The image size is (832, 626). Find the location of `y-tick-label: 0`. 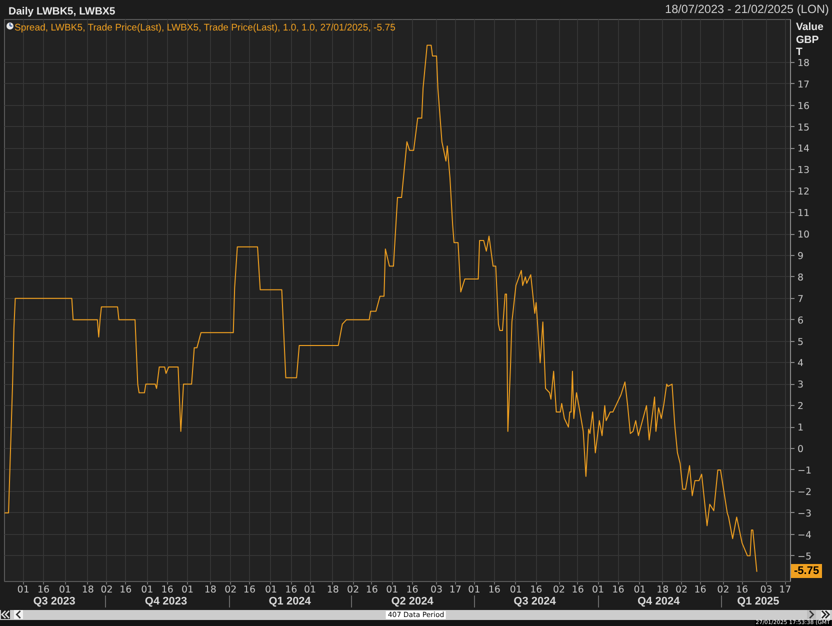

y-tick-label: 0 is located at coordinates (801, 450).